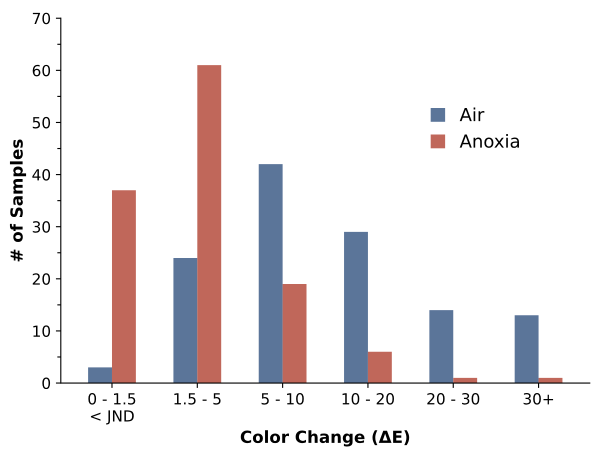 This screenshot has width=608, height=456. What do you see at coordinates (41, 175) in the screenshot?
I see `y-tick-label: 40` at bounding box center [41, 175].